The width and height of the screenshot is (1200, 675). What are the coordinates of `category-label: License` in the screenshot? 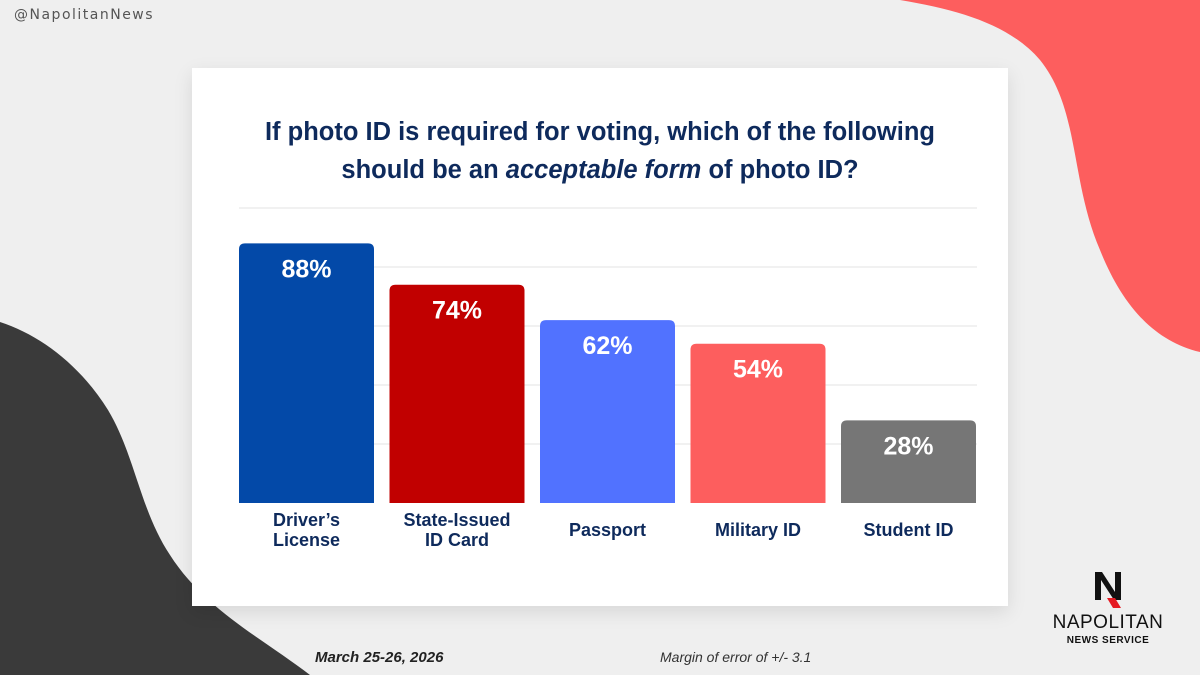 It's located at (306, 540).